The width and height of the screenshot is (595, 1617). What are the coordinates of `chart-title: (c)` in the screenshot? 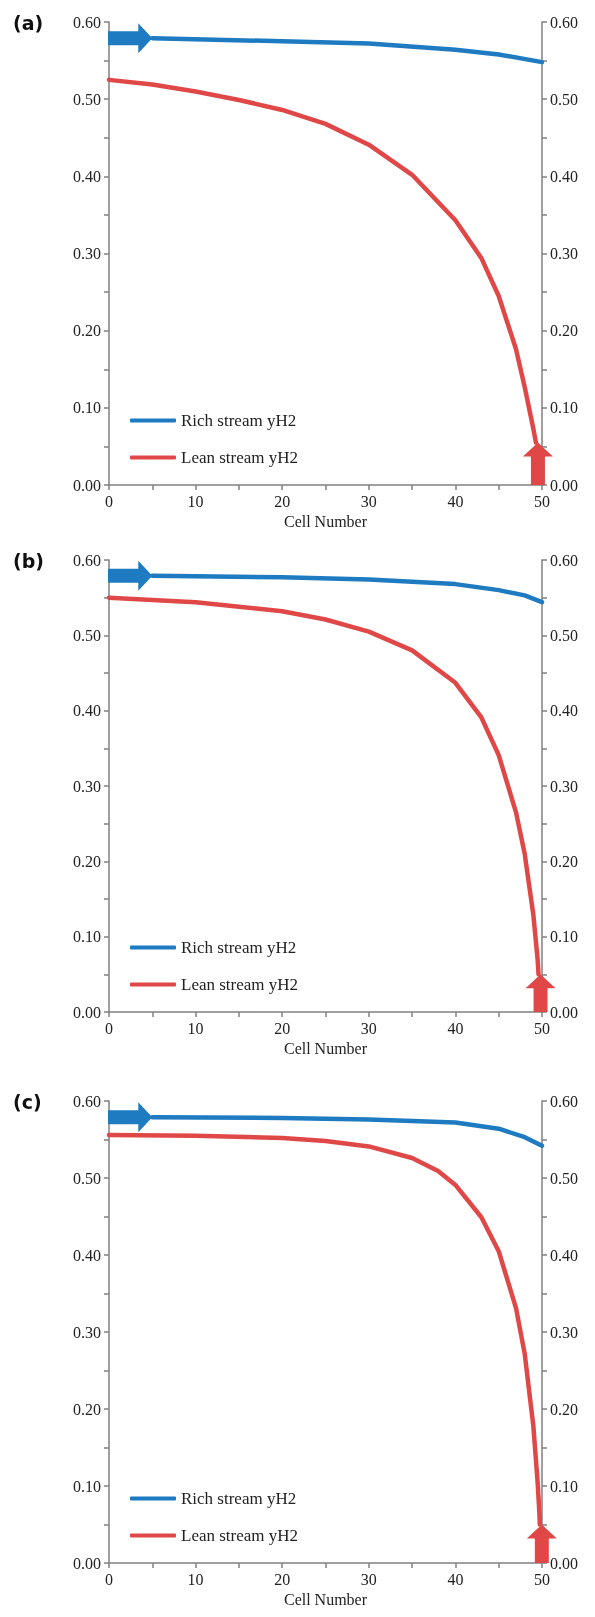 It's located at (27, 1101).